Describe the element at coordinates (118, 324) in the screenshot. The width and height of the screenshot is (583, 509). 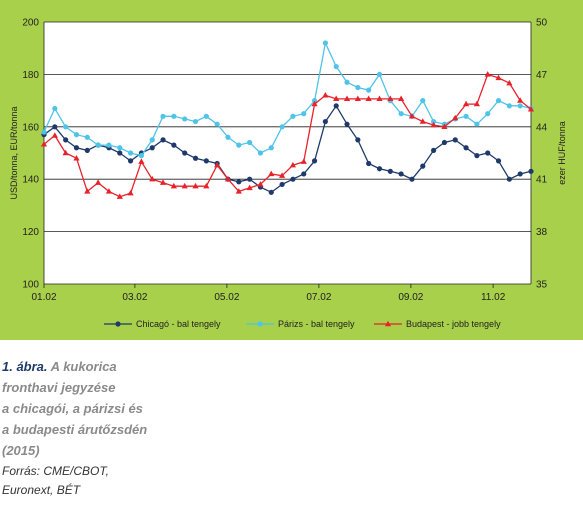
I see `legend-marker-chicago` at that location.